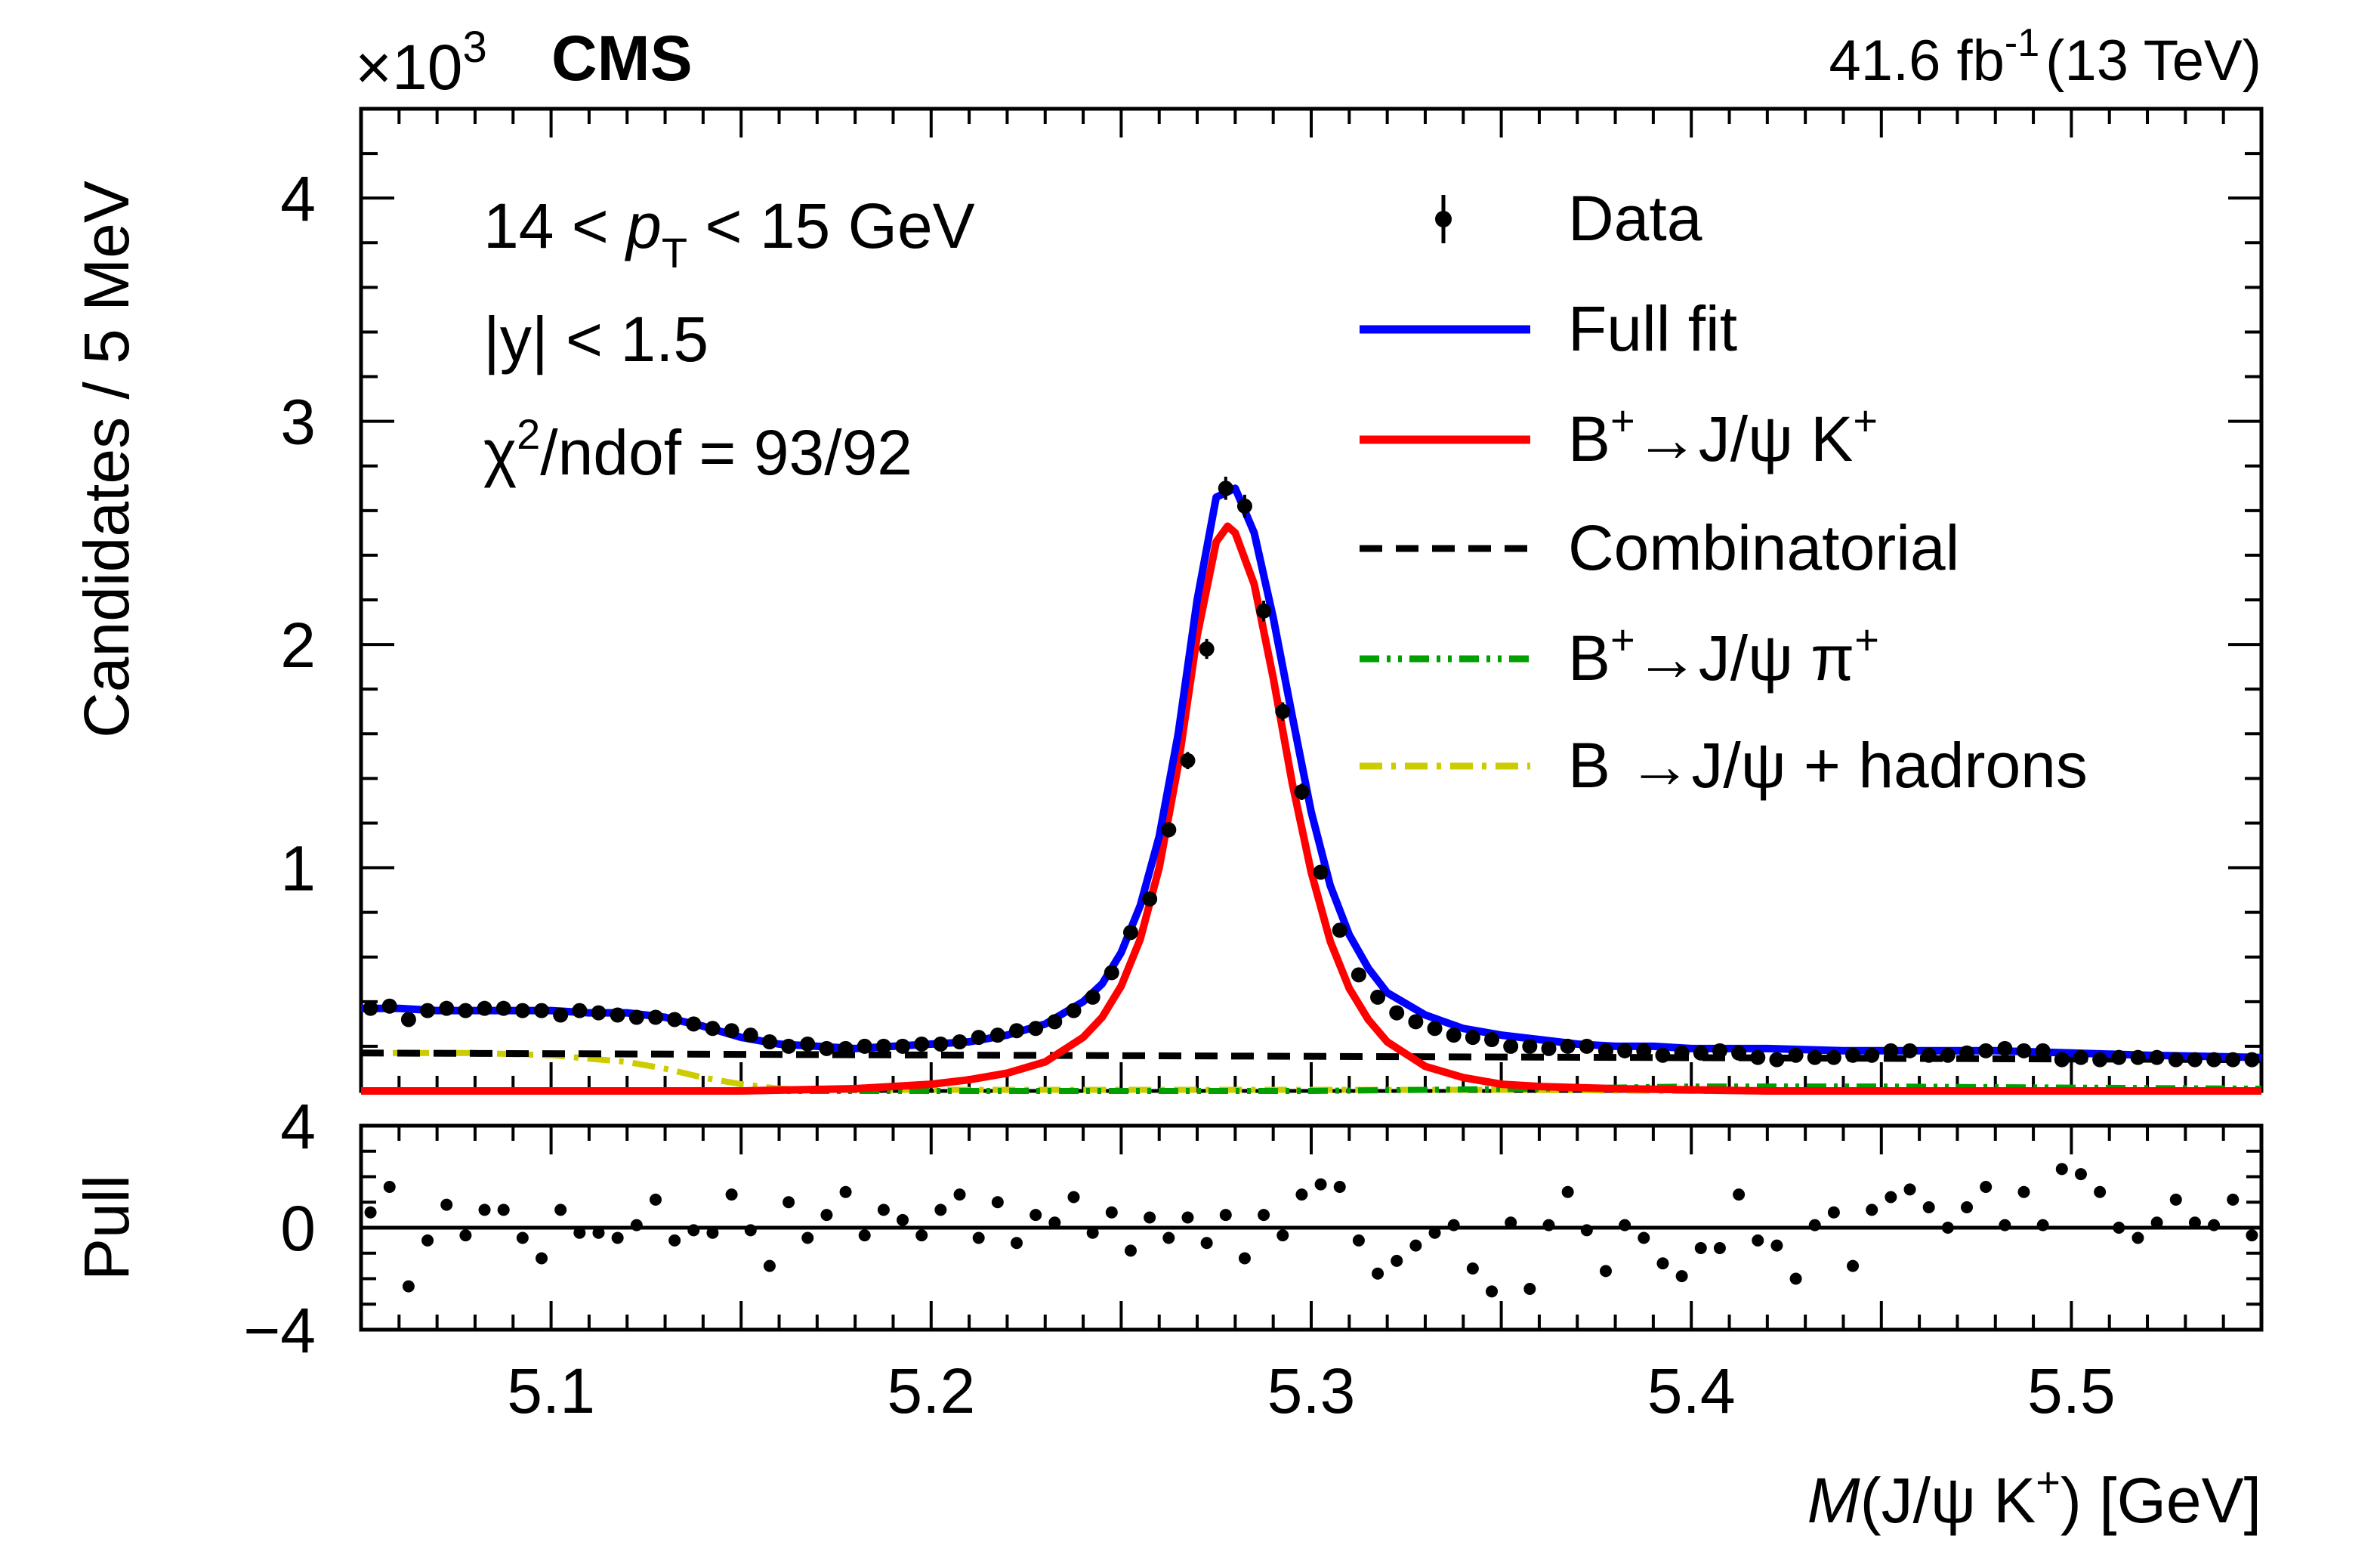 This screenshot has width=2380, height=1545. Describe the element at coordinates (298, 198) in the screenshot. I see `y-tick-label: 4` at that location.